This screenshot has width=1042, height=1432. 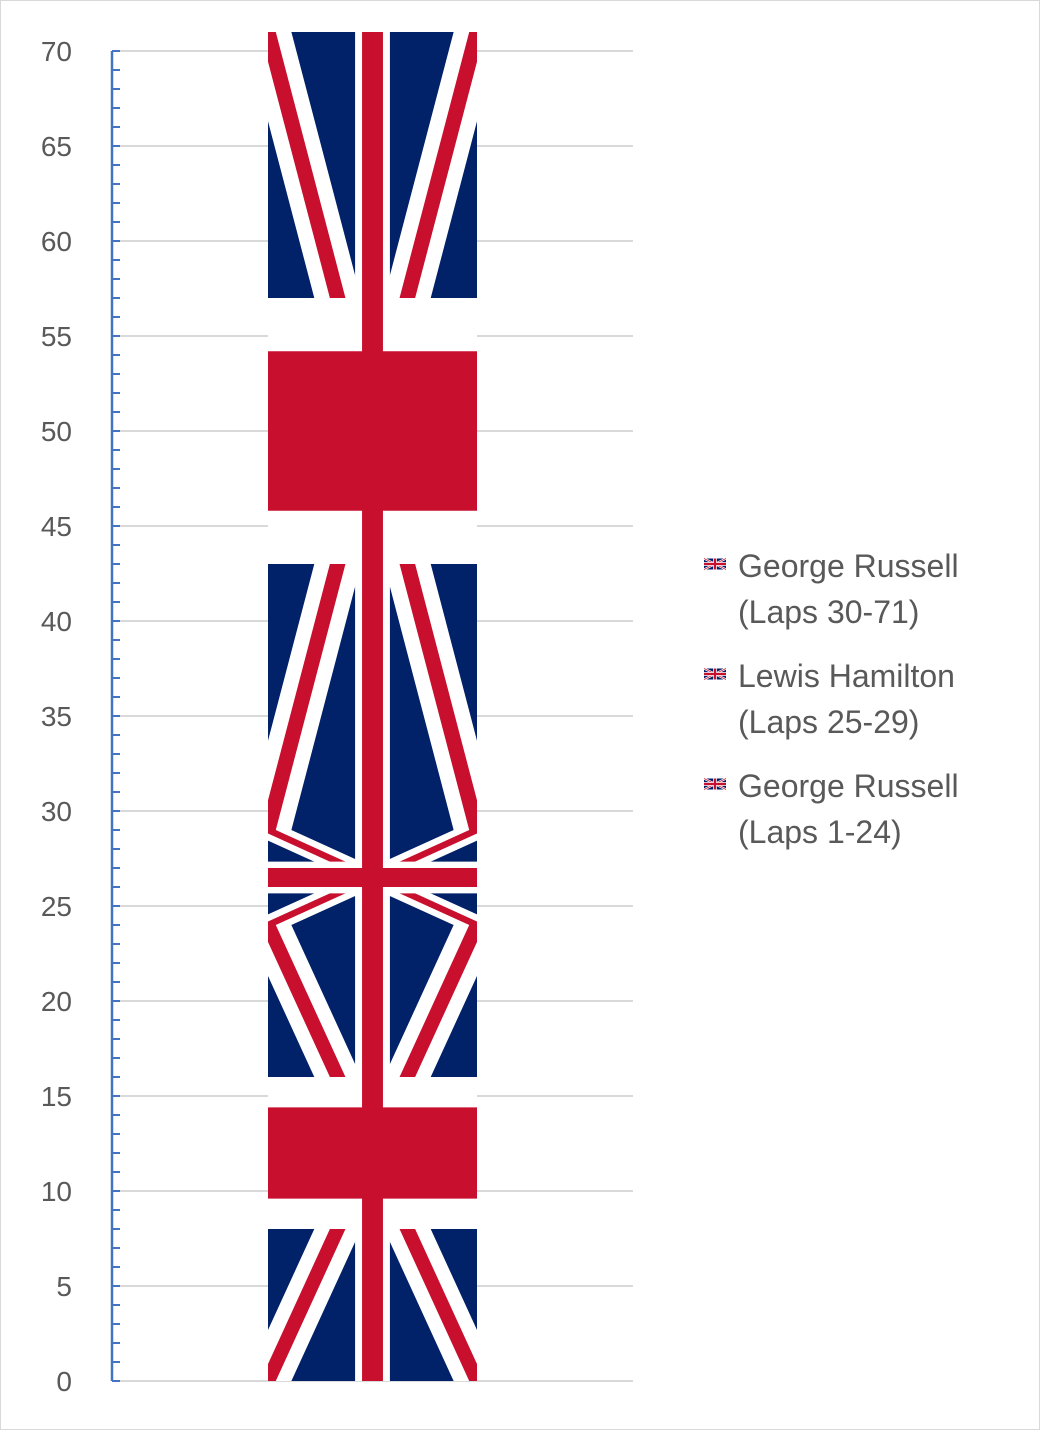 I want to click on y-tick-label: 45, so click(x=56, y=526).